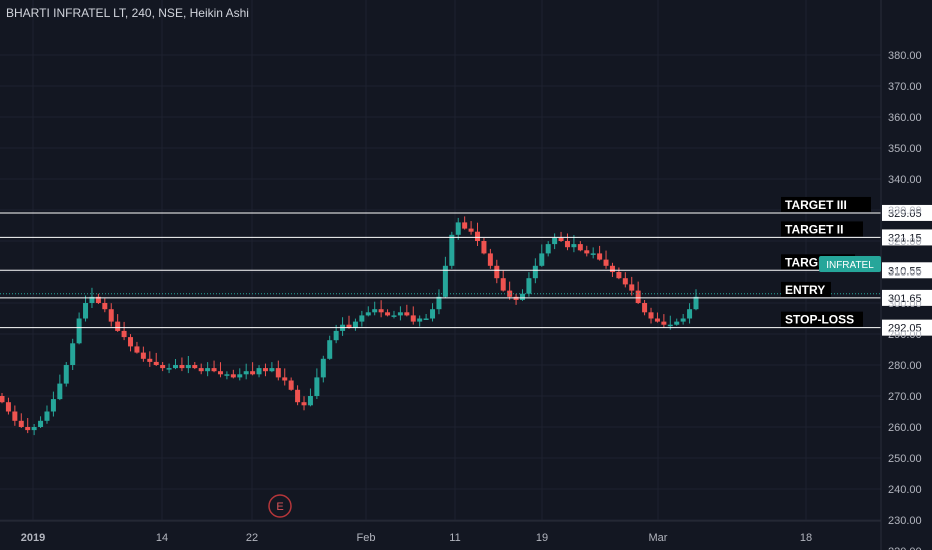  What do you see at coordinates (905, 118) in the screenshot?
I see `price-tick-label: 360.00` at bounding box center [905, 118].